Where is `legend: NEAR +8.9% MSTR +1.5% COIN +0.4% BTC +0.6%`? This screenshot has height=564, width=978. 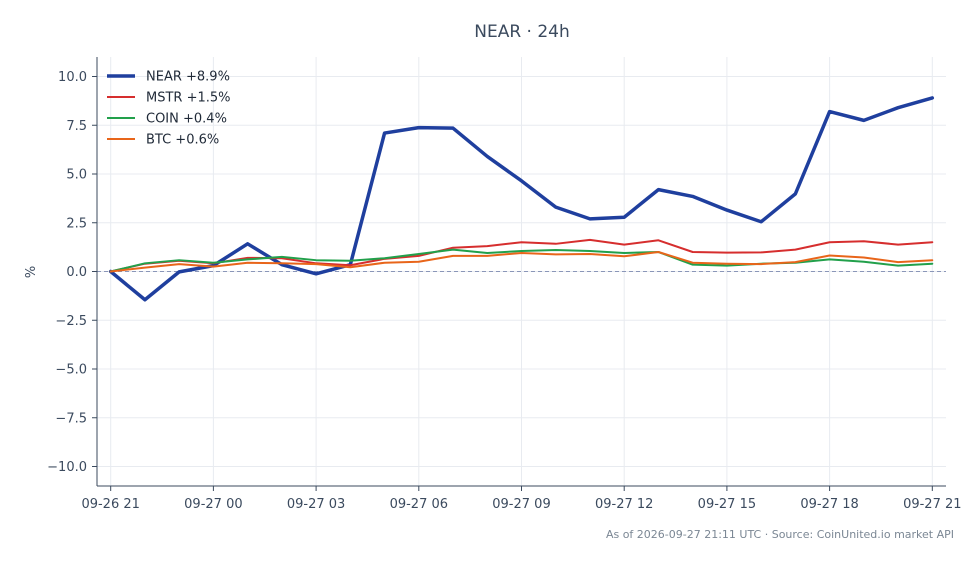
legend: NEAR +8.9% MSTR +1.5% COIN +0.4% BTC +0.6% is located at coordinates (169, 109).